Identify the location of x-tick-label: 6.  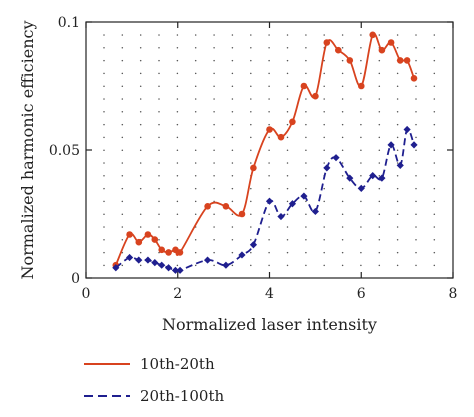
(361, 294).